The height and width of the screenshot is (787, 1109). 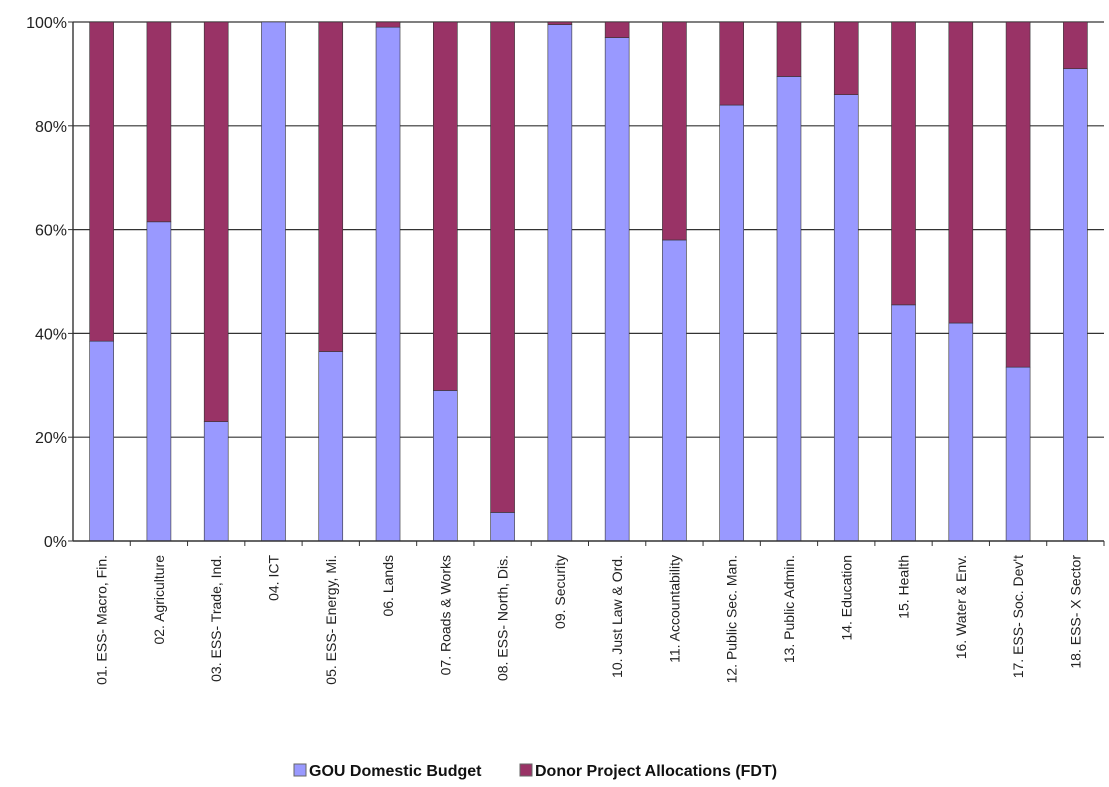 What do you see at coordinates (656, 771) in the screenshot?
I see `legend-label-donor-project-allocations: Donor Project Allocations (FDT)` at bounding box center [656, 771].